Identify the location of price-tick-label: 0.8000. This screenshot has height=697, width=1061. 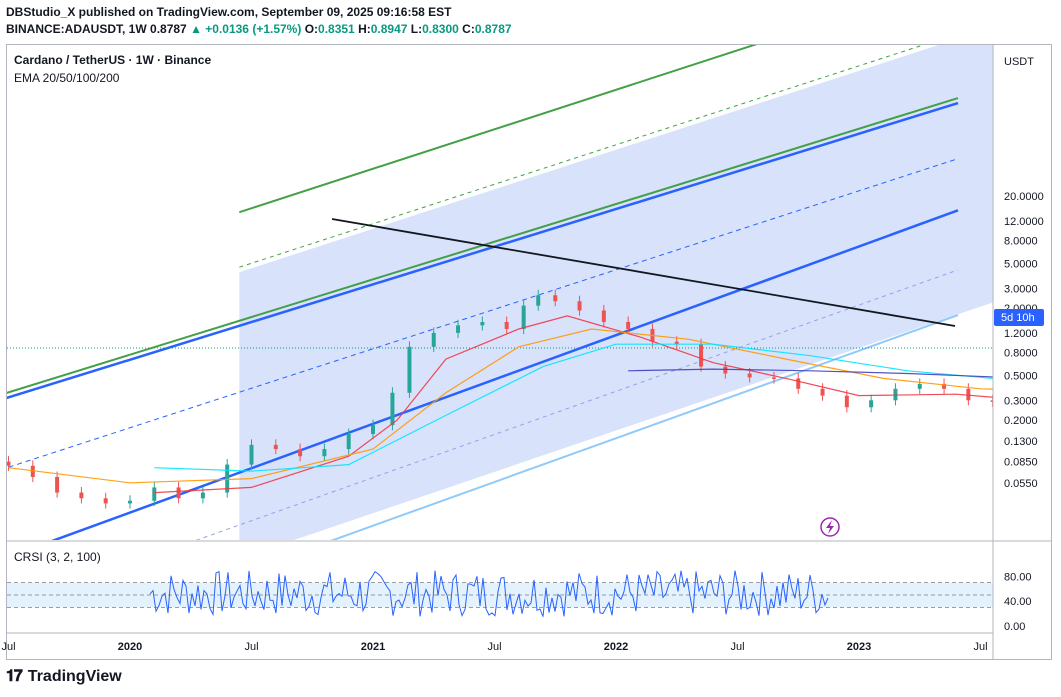
(1021, 354).